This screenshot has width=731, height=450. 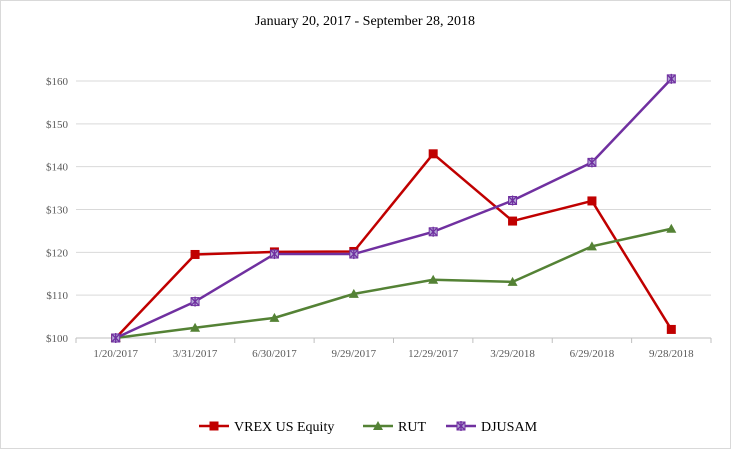 I want to click on chart-title: January 20, 2017 - September 28, 2018, so click(x=365, y=21).